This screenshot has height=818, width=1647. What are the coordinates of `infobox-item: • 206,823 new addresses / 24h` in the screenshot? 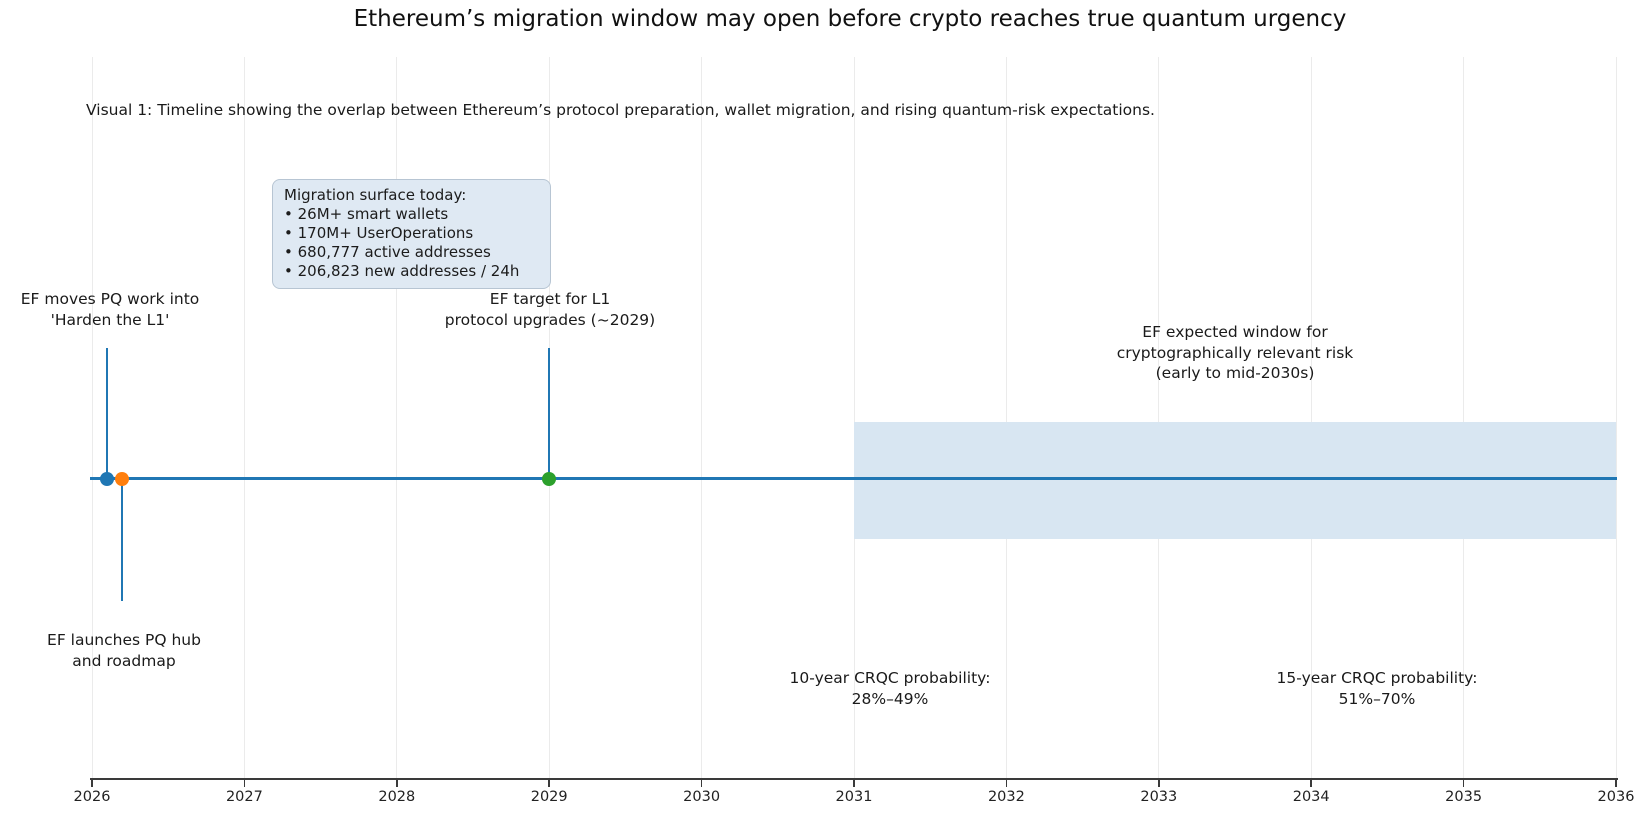 It's located at (412, 271).